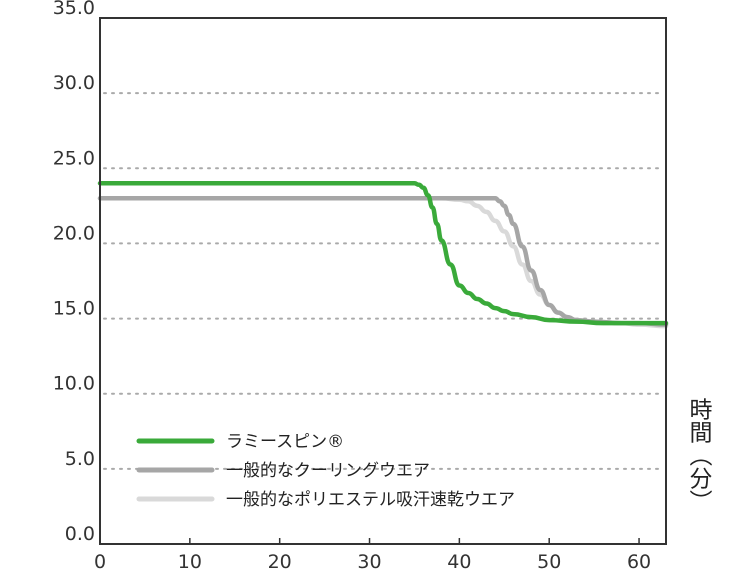 This screenshot has width=738, height=582. Describe the element at coordinates (549, 562) in the screenshot. I see `x-tick-label: 50` at that location.